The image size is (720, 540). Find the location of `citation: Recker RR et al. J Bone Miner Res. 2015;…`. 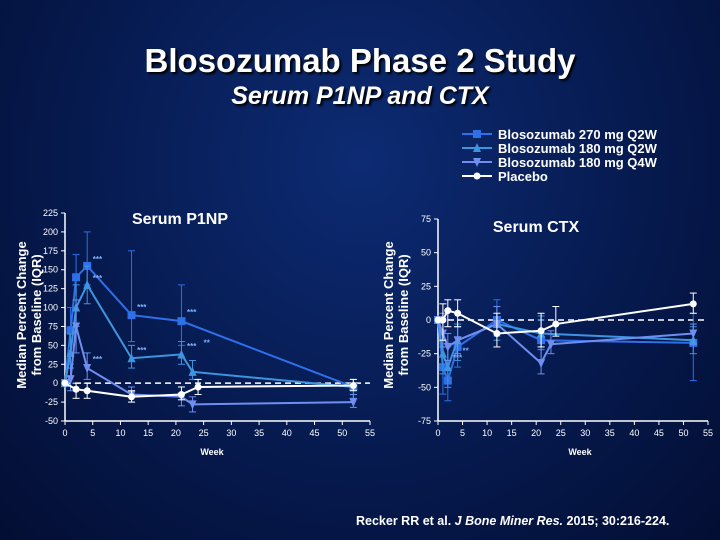

citation: Recker RR et al. J Bone Miner Res. 2015;… is located at coordinates (513, 521).